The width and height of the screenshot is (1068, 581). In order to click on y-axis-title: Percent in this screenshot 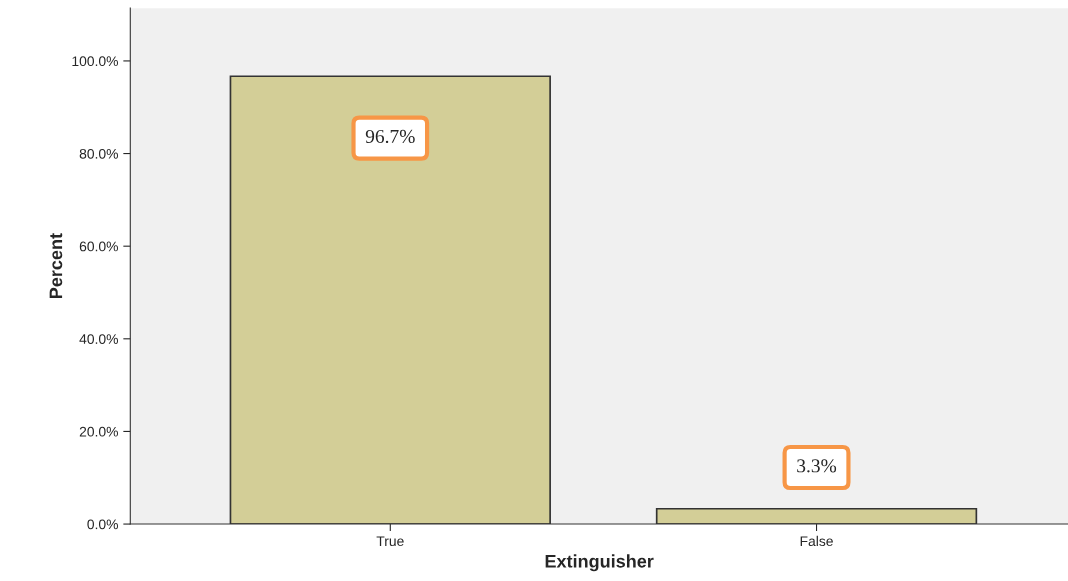, I will do `click(56, 266)`.